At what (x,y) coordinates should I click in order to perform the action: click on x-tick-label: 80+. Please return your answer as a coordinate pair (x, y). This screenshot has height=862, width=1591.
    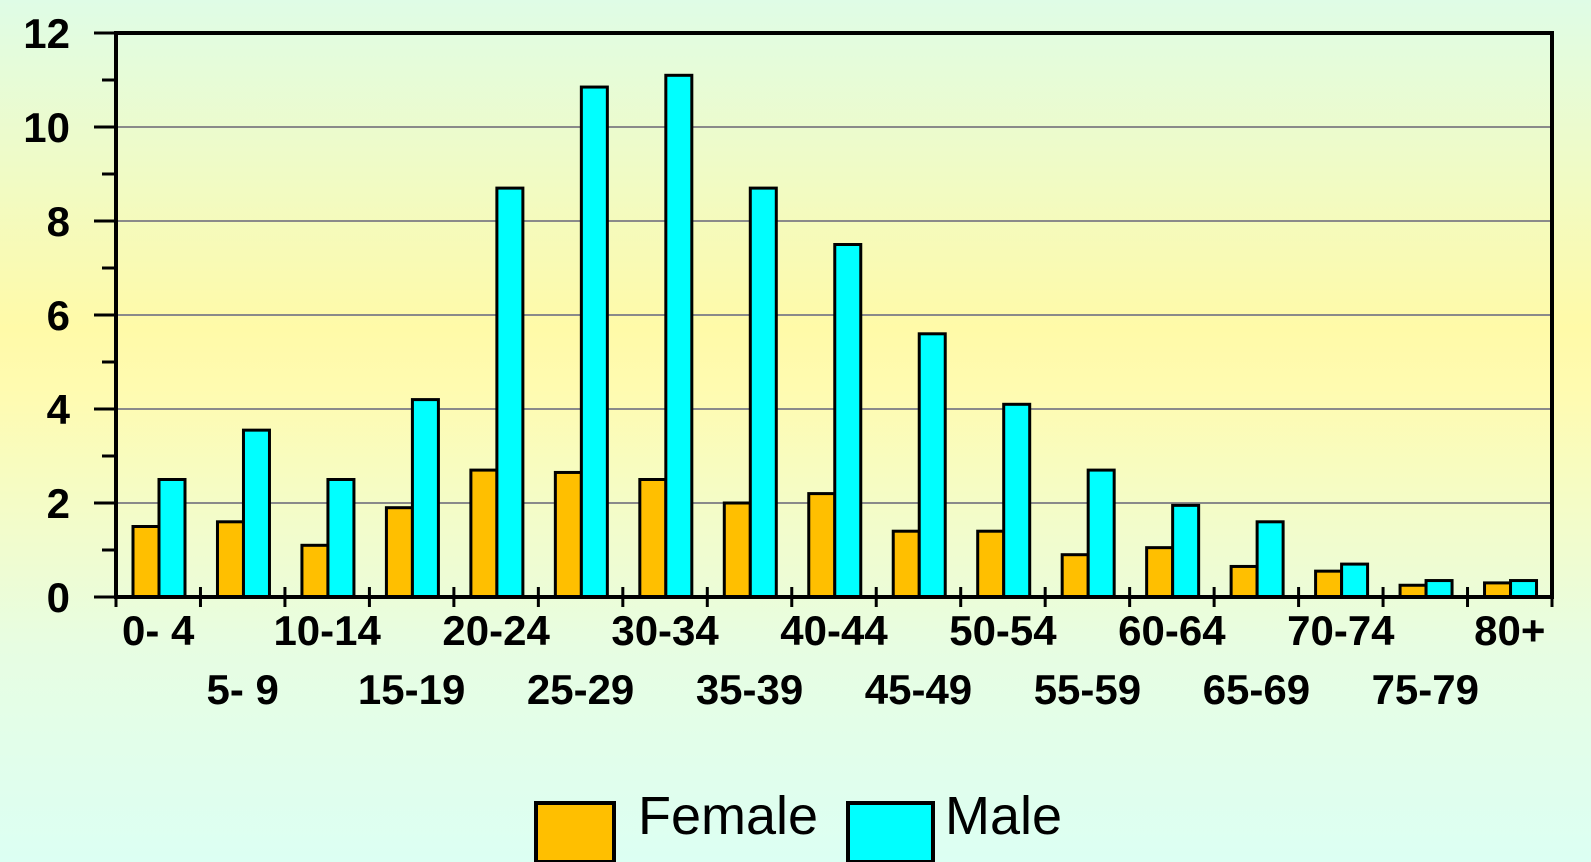
    Looking at the image, I should click on (1509, 630).